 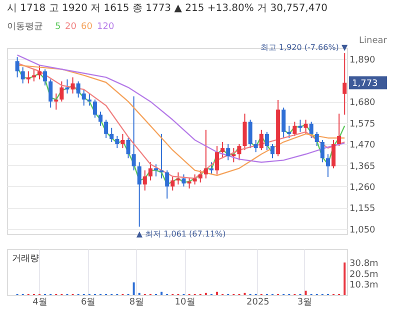 What do you see at coordinates (304, 303) in the screenshot?
I see `x-tick-label: 3월` at bounding box center [304, 303].